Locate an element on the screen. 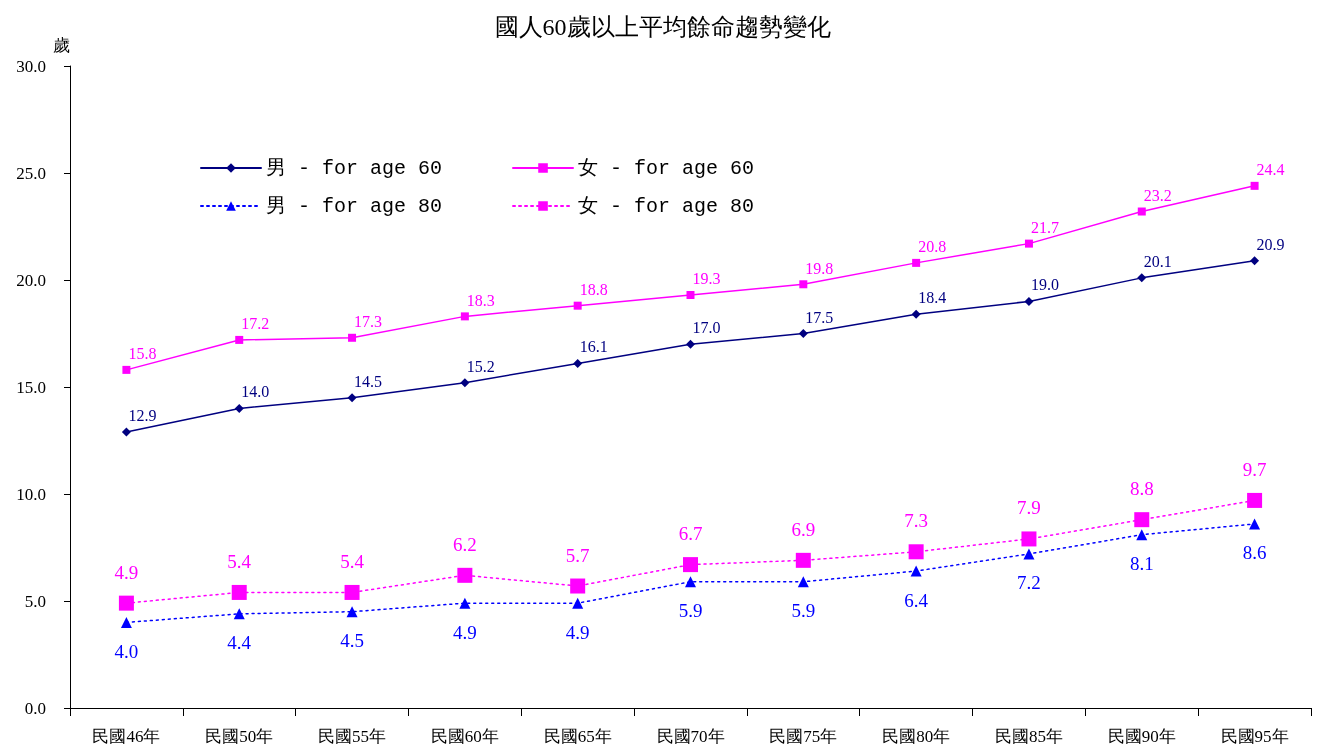 Image resolution: width=1325 pixels, height=754 pixels. data-label: 7.9 is located at coordinates (1029, 508).